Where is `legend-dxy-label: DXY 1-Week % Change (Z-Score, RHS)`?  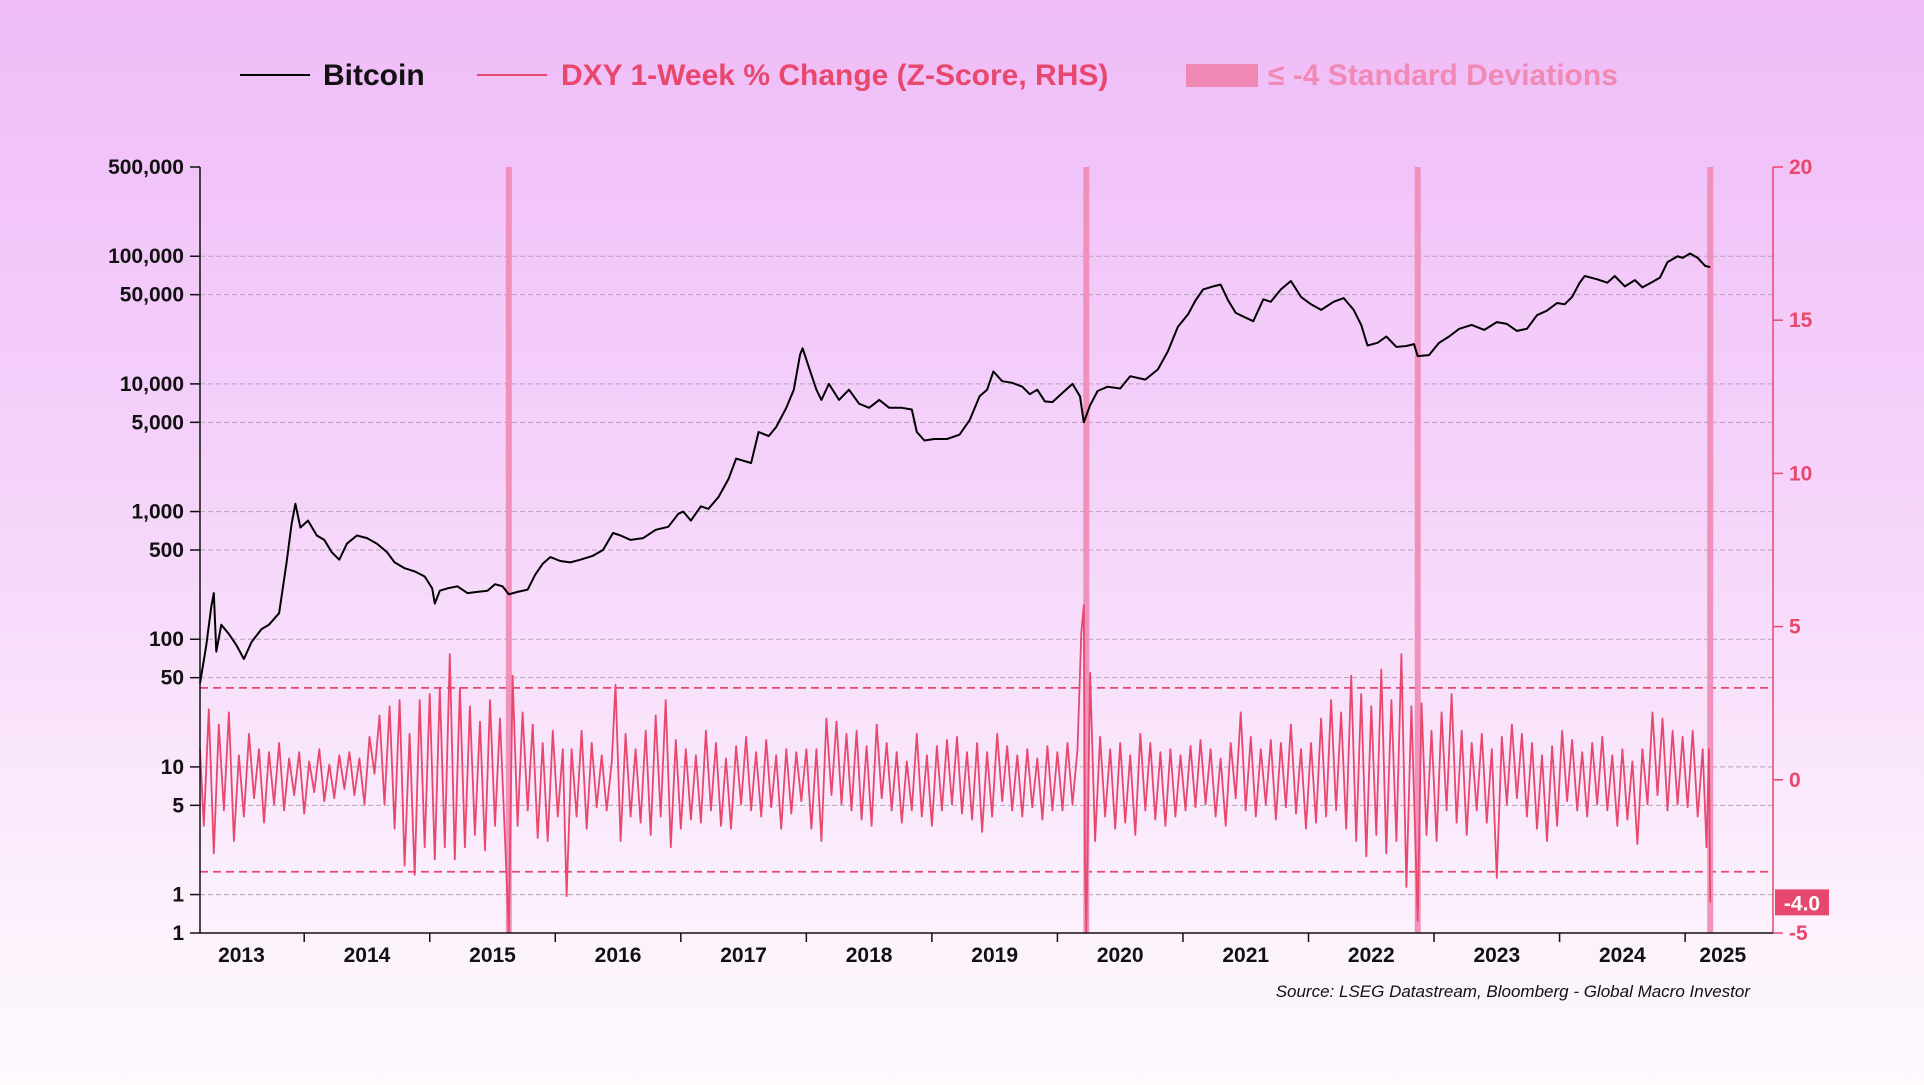 legend-dxy-label: DXY 1-Week % Change (Z-Score, RHS) is located at coordinates (834, 75).